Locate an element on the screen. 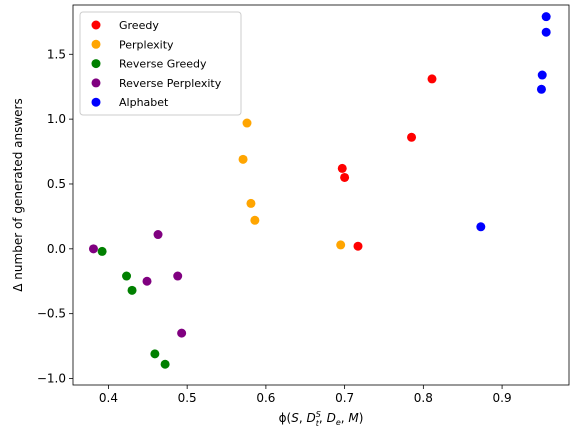 The width and height of the screenshot is (578, 441). y-tick-label: −1.0 is located at coordinates (51, 379).